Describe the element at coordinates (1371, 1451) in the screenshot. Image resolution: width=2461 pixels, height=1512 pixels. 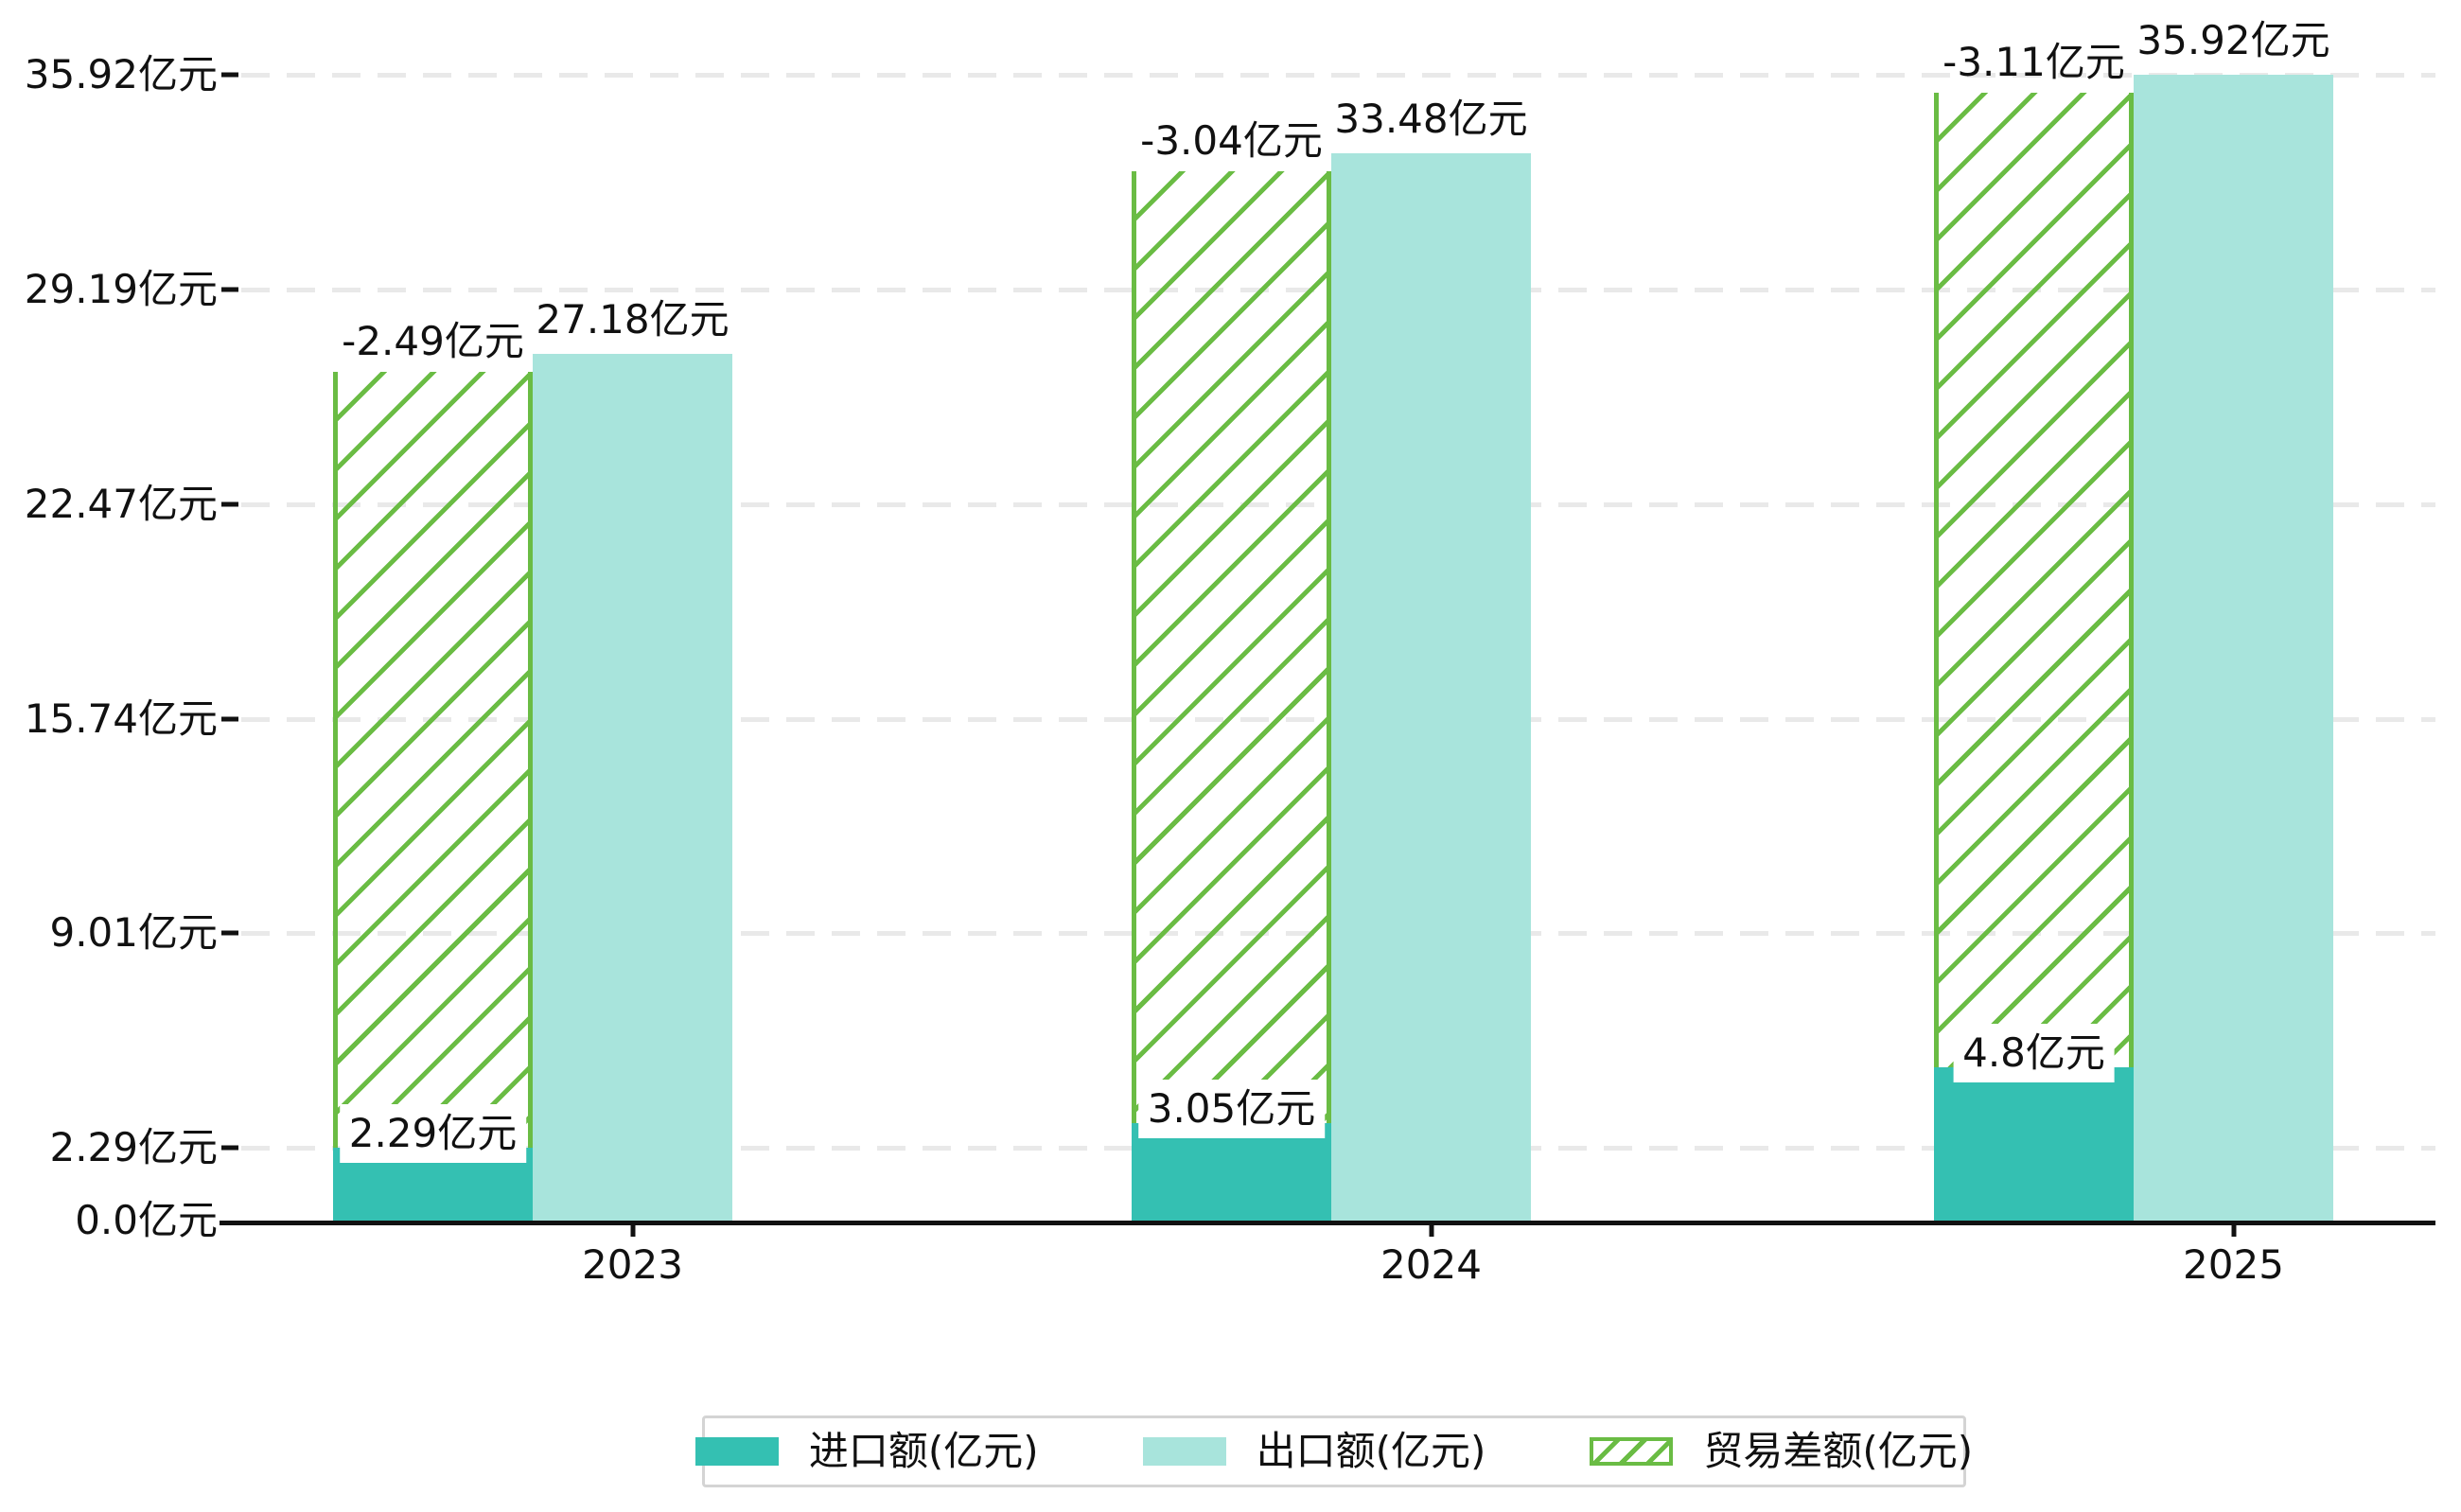
I see `legend-label-export: 出口额(亿元)` at that location.